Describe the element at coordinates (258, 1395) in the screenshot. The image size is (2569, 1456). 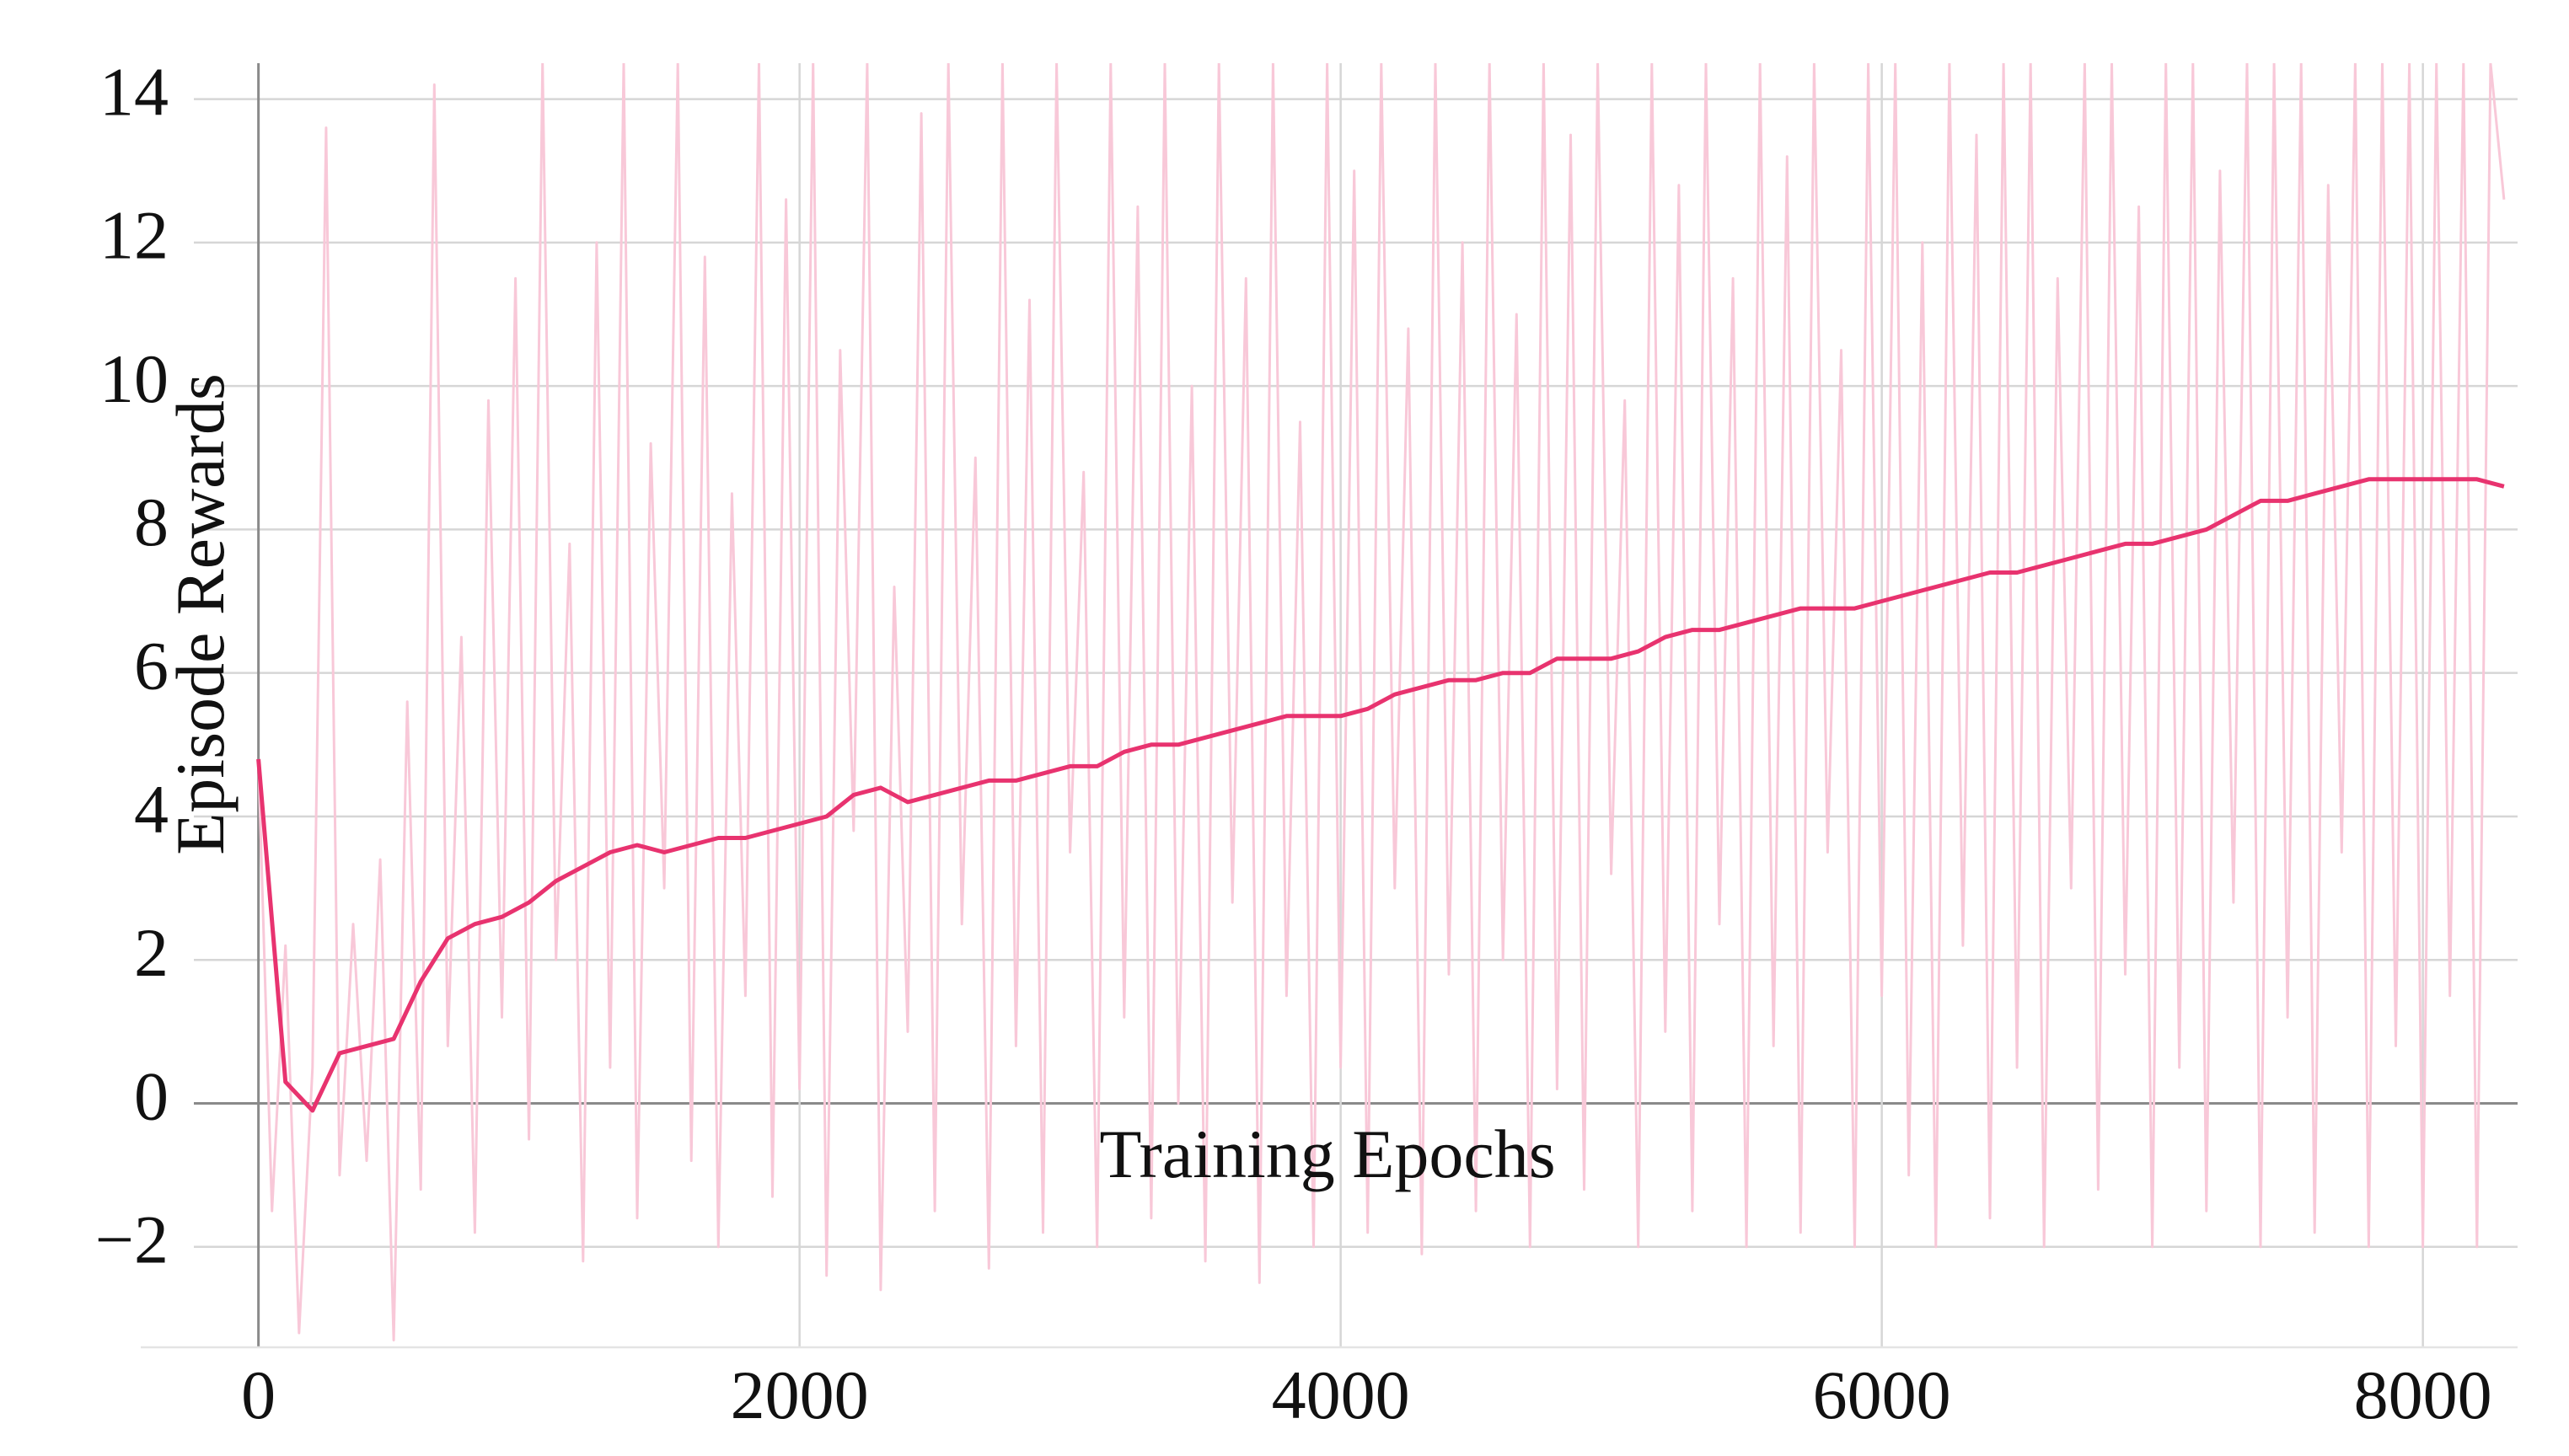
I see `x-tick-label: 0` at that location.